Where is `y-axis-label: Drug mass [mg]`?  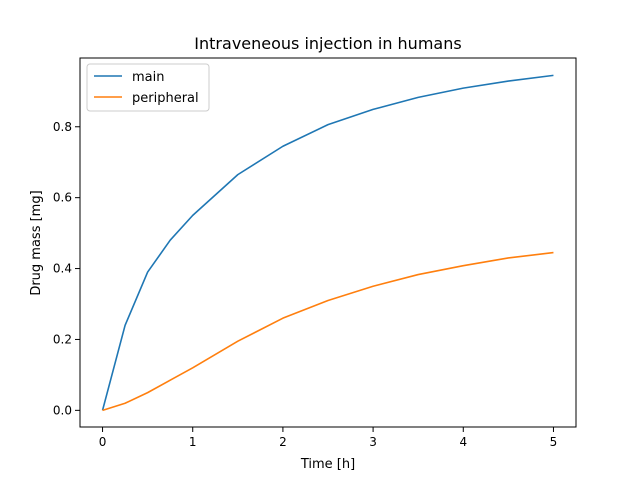 y-axis-label: Drug mass [mg] is located at coordinates (36, 242).